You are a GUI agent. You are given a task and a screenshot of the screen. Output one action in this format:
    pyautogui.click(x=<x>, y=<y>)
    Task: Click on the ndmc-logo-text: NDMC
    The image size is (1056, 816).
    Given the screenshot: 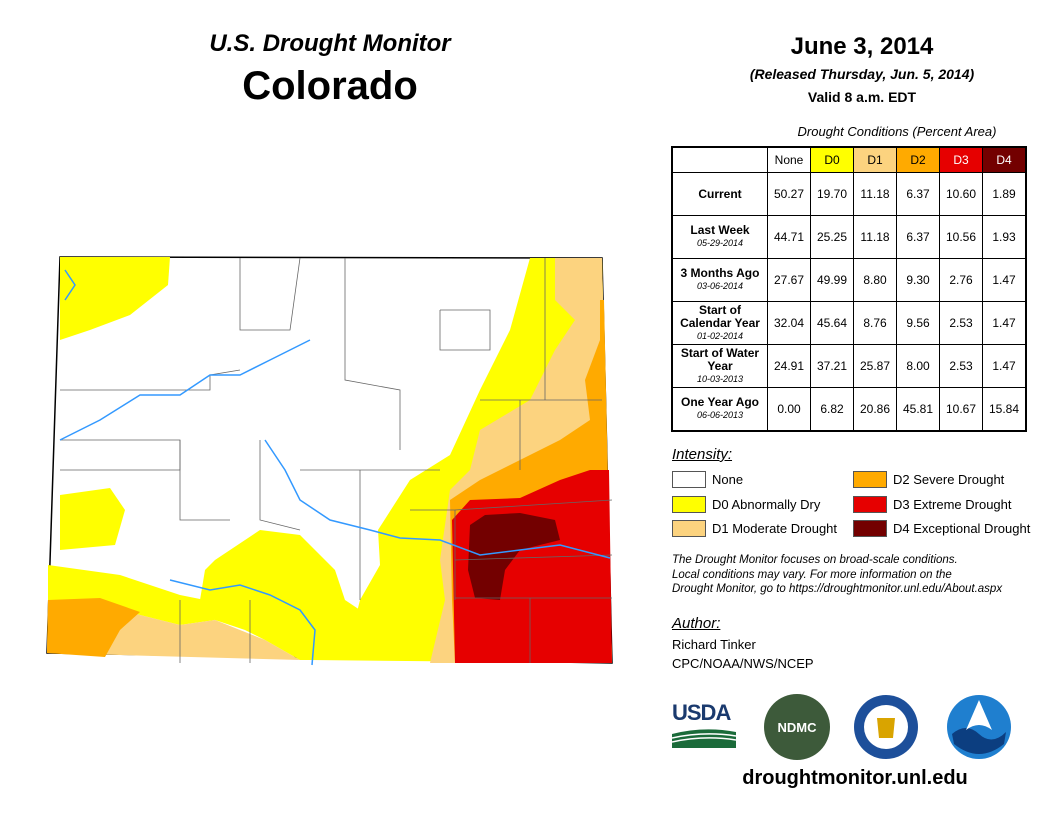 What is the action you would take?
    pyautogui.click(x=797, y=727)
    